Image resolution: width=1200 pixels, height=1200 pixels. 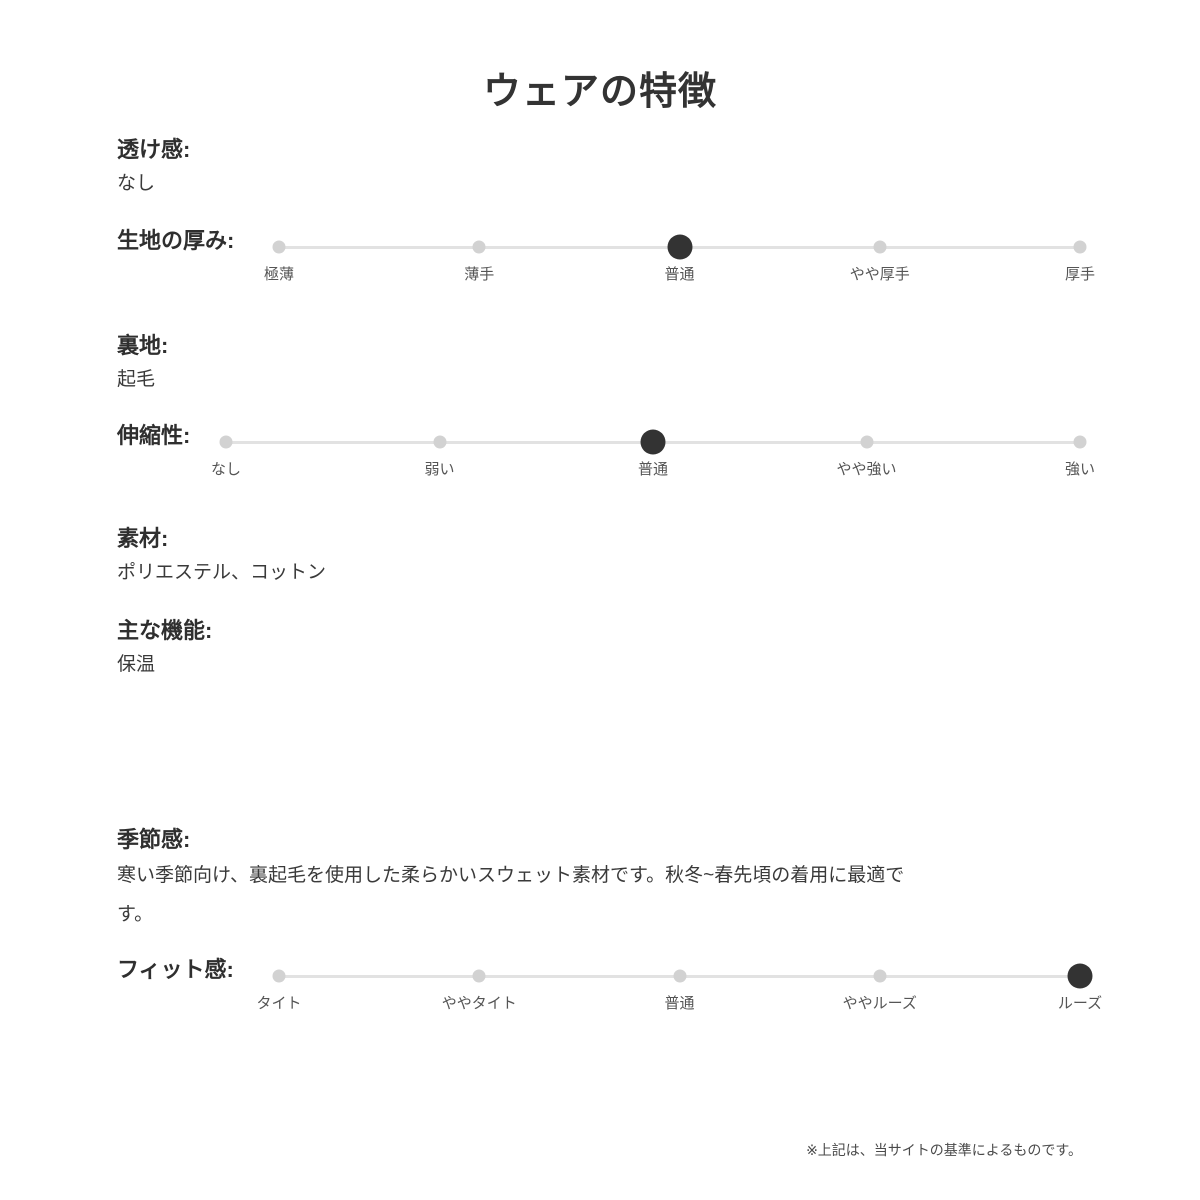 I want to click on scale-tick-label-1: なし, so click(x=226, y=469).